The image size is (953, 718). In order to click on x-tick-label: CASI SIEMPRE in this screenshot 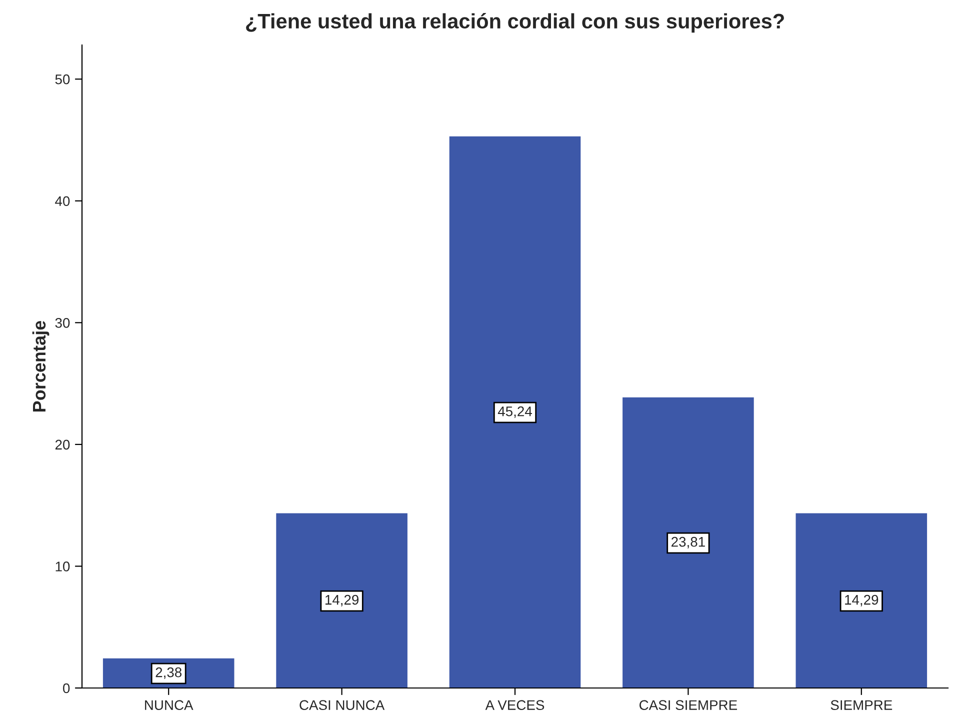, I will do `click(688, 705)`.